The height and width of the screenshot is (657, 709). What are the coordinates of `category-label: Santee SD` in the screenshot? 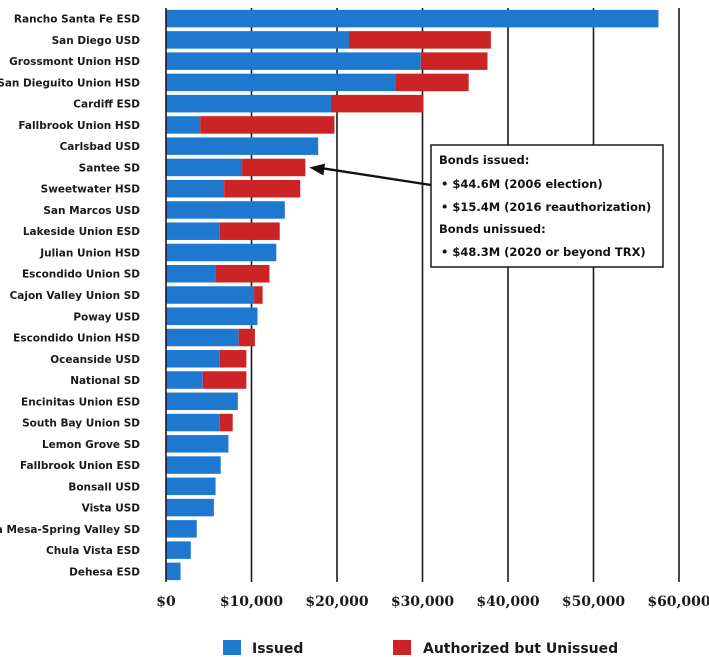 It's located at (110, 168).